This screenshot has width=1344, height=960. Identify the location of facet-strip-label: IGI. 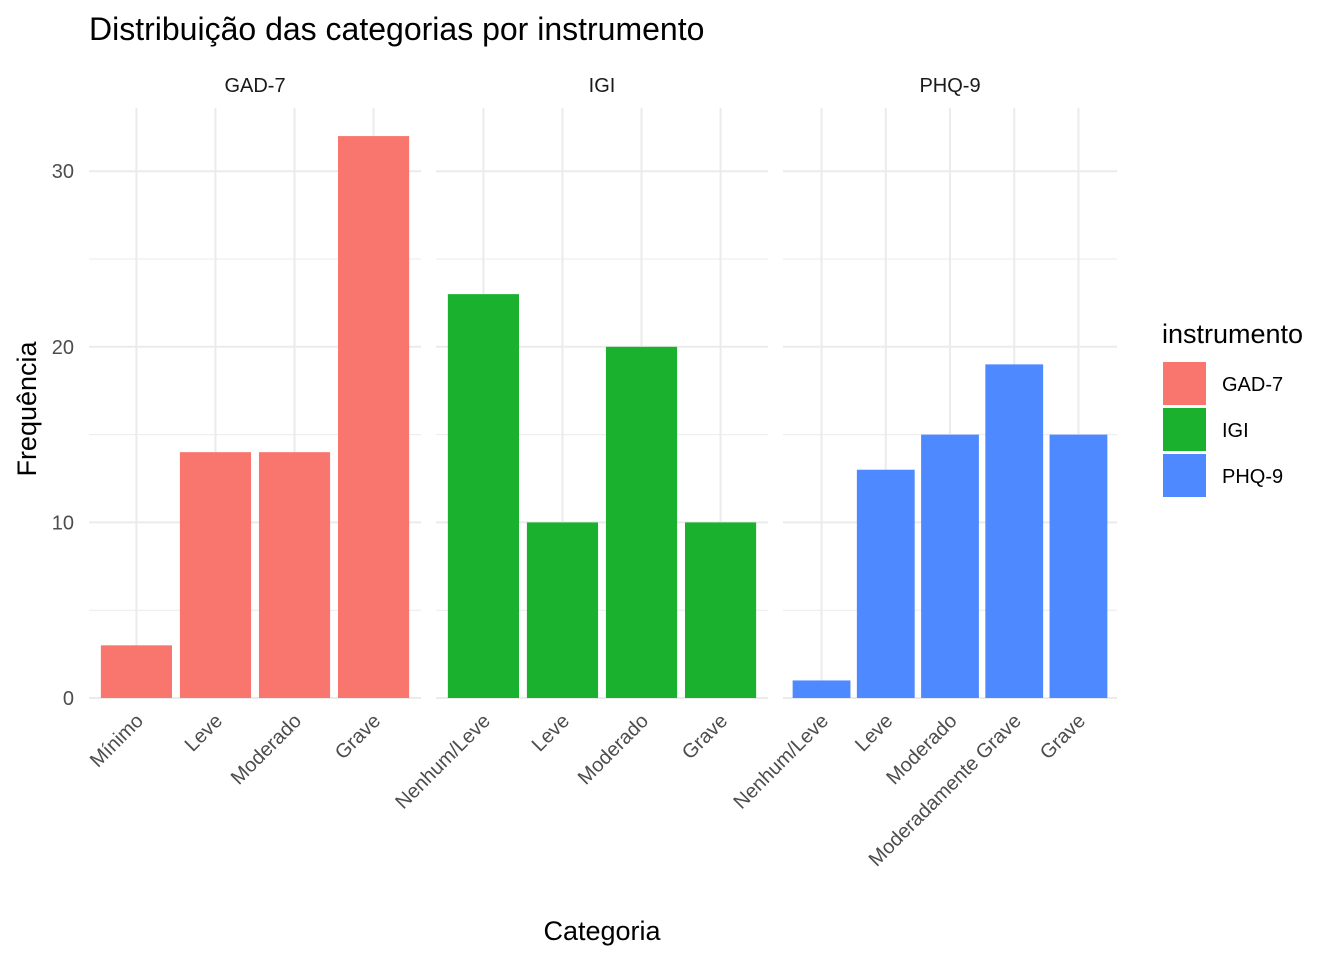
(602, 86).